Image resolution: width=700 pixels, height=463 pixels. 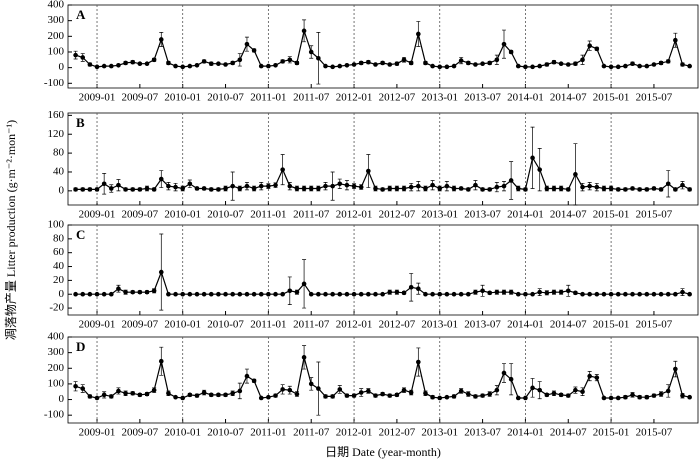 What do you see at coordinates (225, 325) in the screenshot?
I see `x-tick-label: 2010-07` at bounding box center [225, 325].